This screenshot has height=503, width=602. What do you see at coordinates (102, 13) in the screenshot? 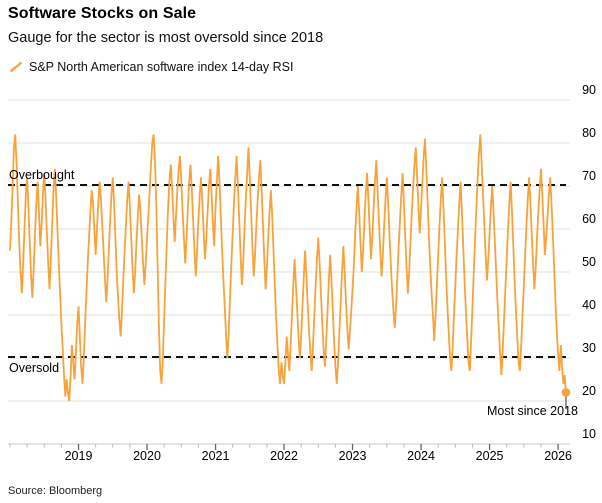
I see `page-title: Software Stocks on Sale` at bounding box center [102, 13].